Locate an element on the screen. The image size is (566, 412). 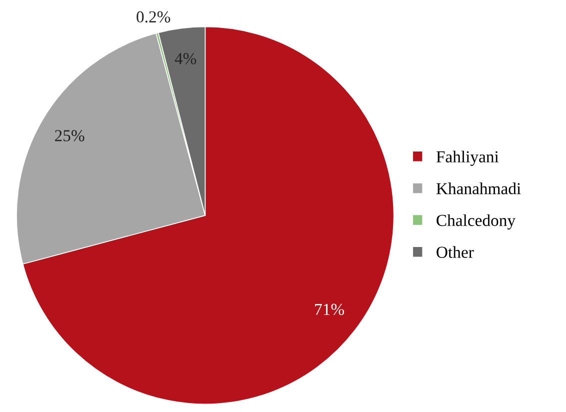
legend-label: Chalcedony is located at coordinates (476, 222).